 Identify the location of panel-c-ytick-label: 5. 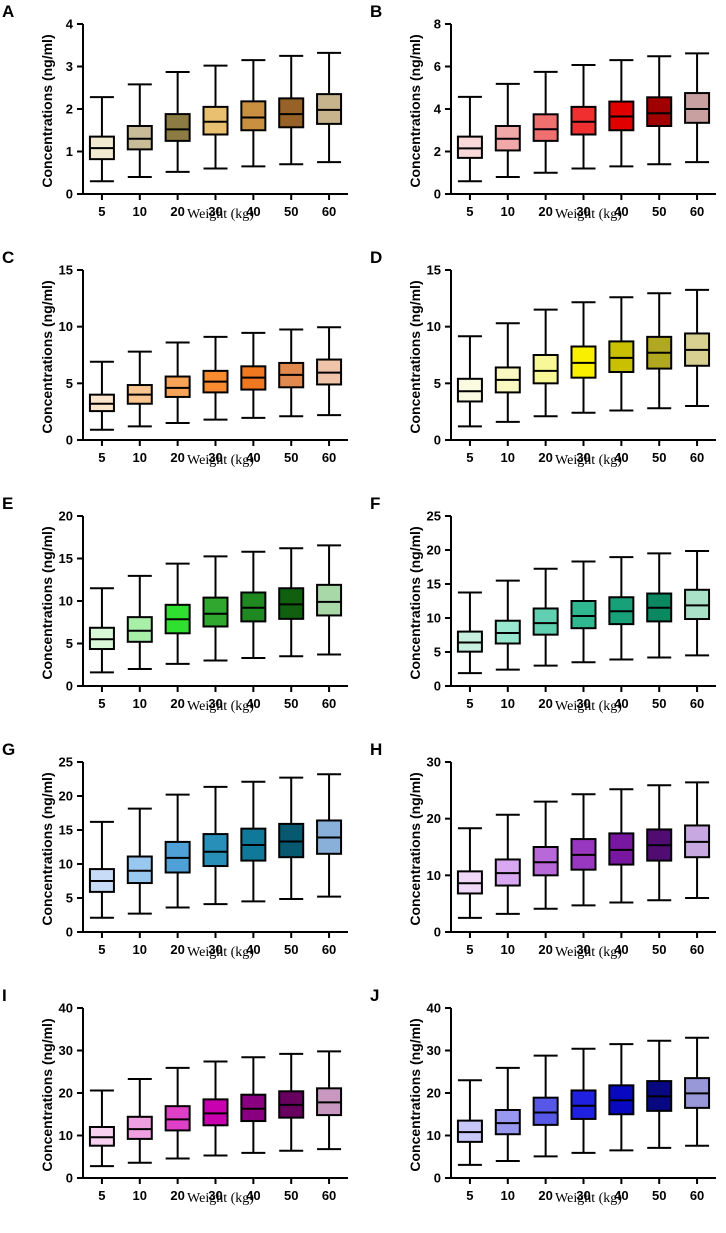
(69, 383).